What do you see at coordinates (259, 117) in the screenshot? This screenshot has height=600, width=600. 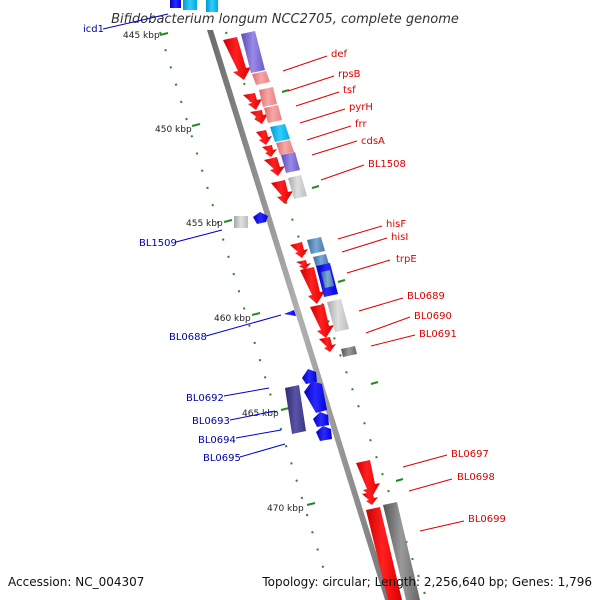 I see `gene-tsf` at bounding box center [259, 117].